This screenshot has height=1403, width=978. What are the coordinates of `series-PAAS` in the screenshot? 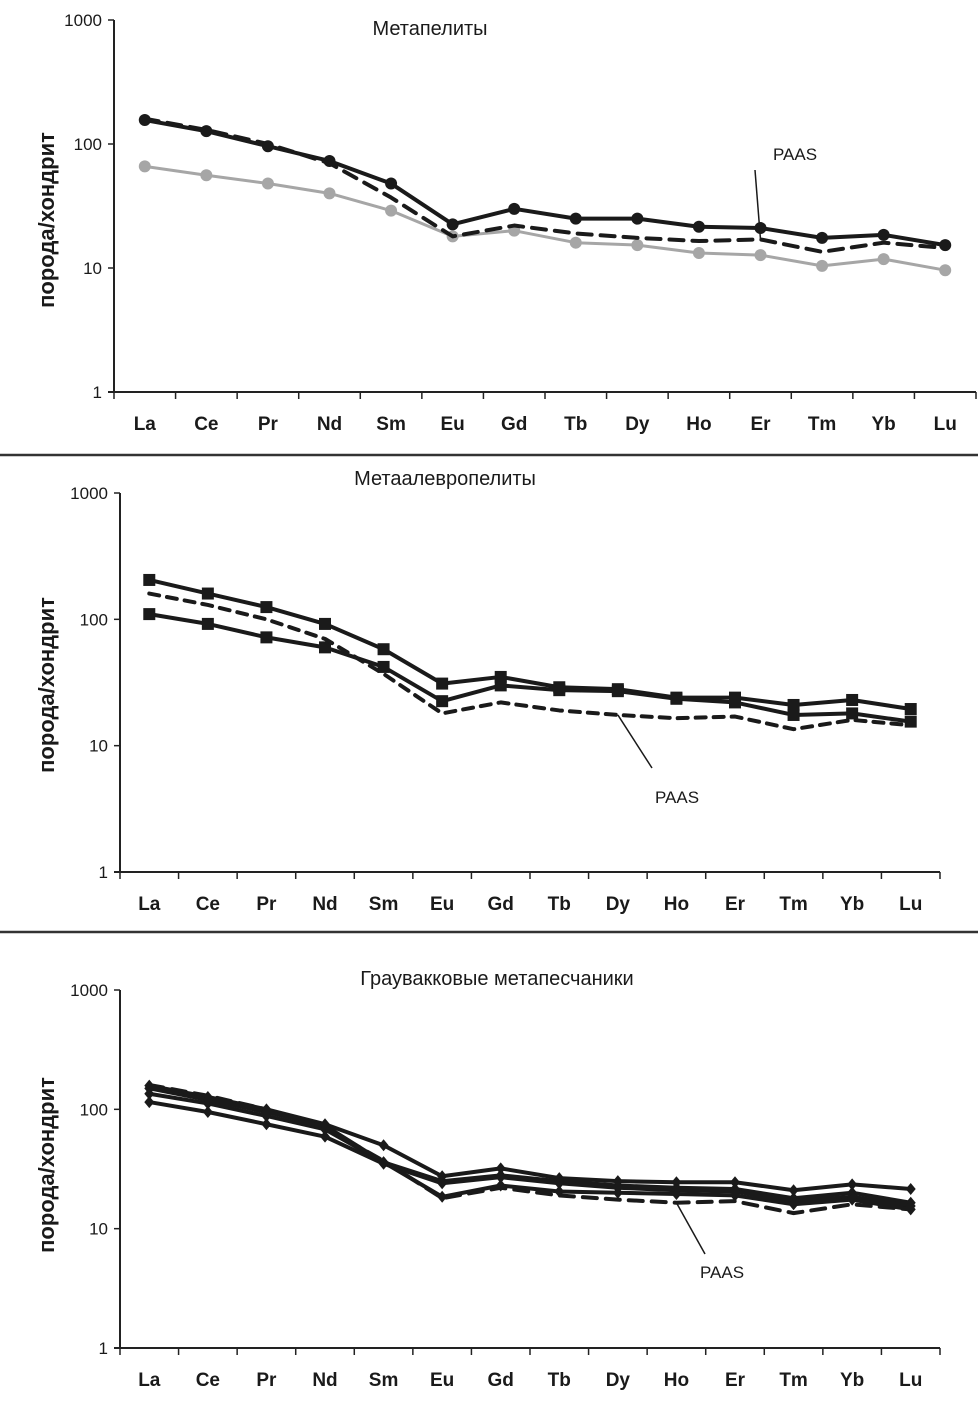 It's located at (530, 1149).